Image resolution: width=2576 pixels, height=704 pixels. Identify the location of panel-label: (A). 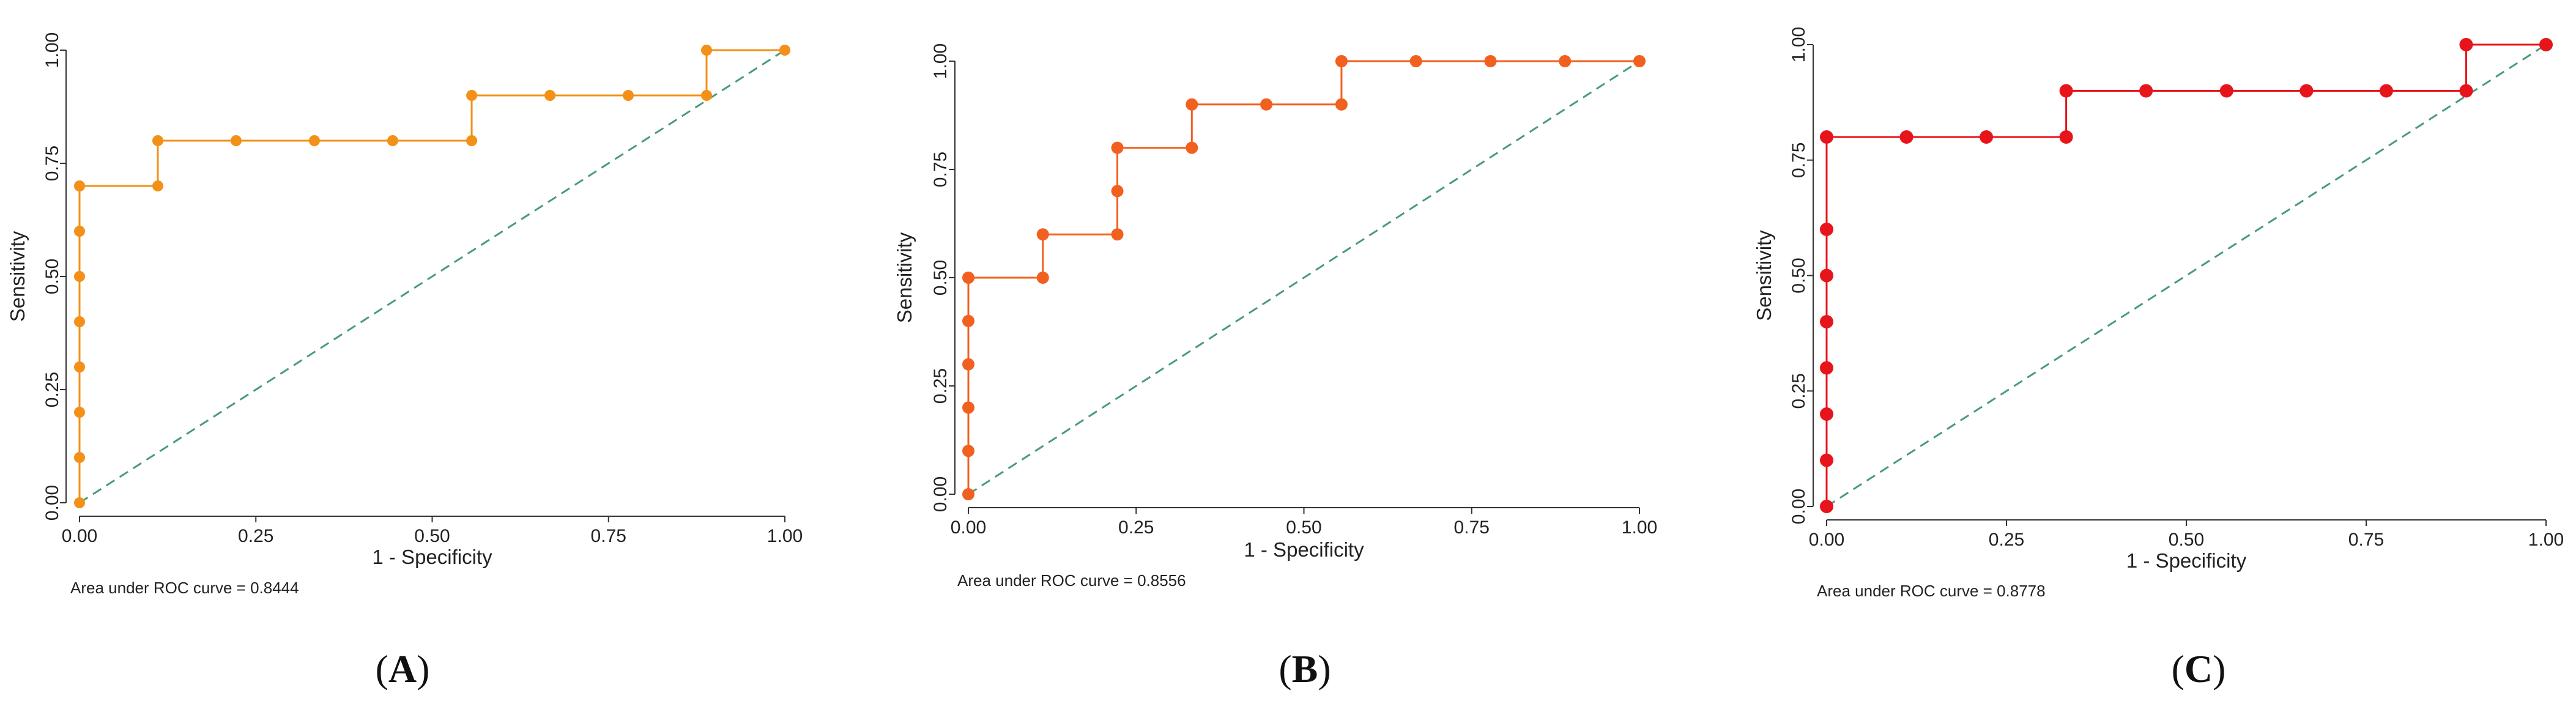
(403, 669).